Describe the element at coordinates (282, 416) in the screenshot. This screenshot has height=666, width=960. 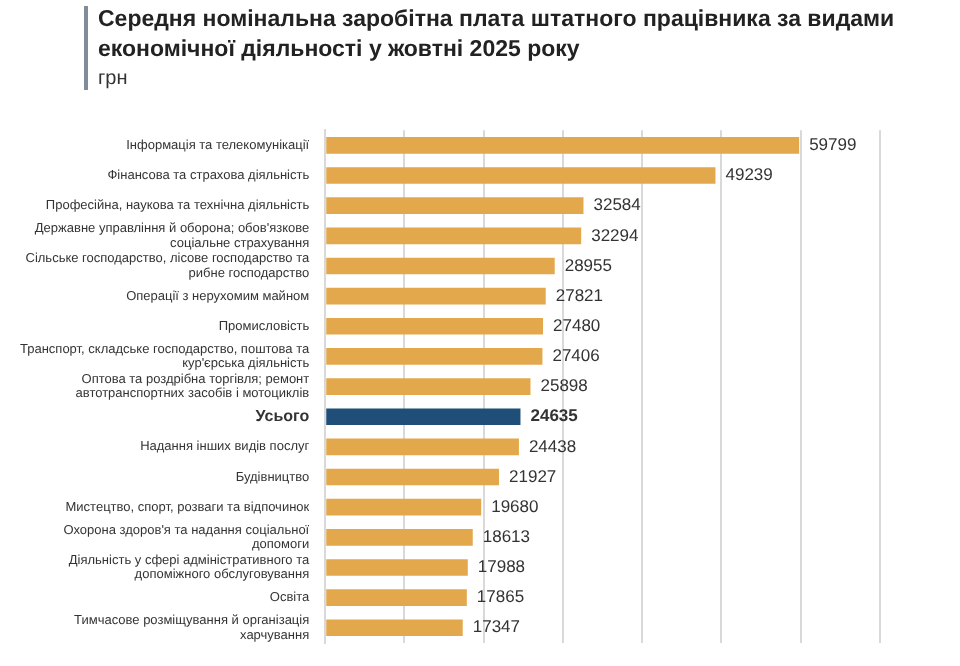
I see `y-tick-label: Усього` at that location.